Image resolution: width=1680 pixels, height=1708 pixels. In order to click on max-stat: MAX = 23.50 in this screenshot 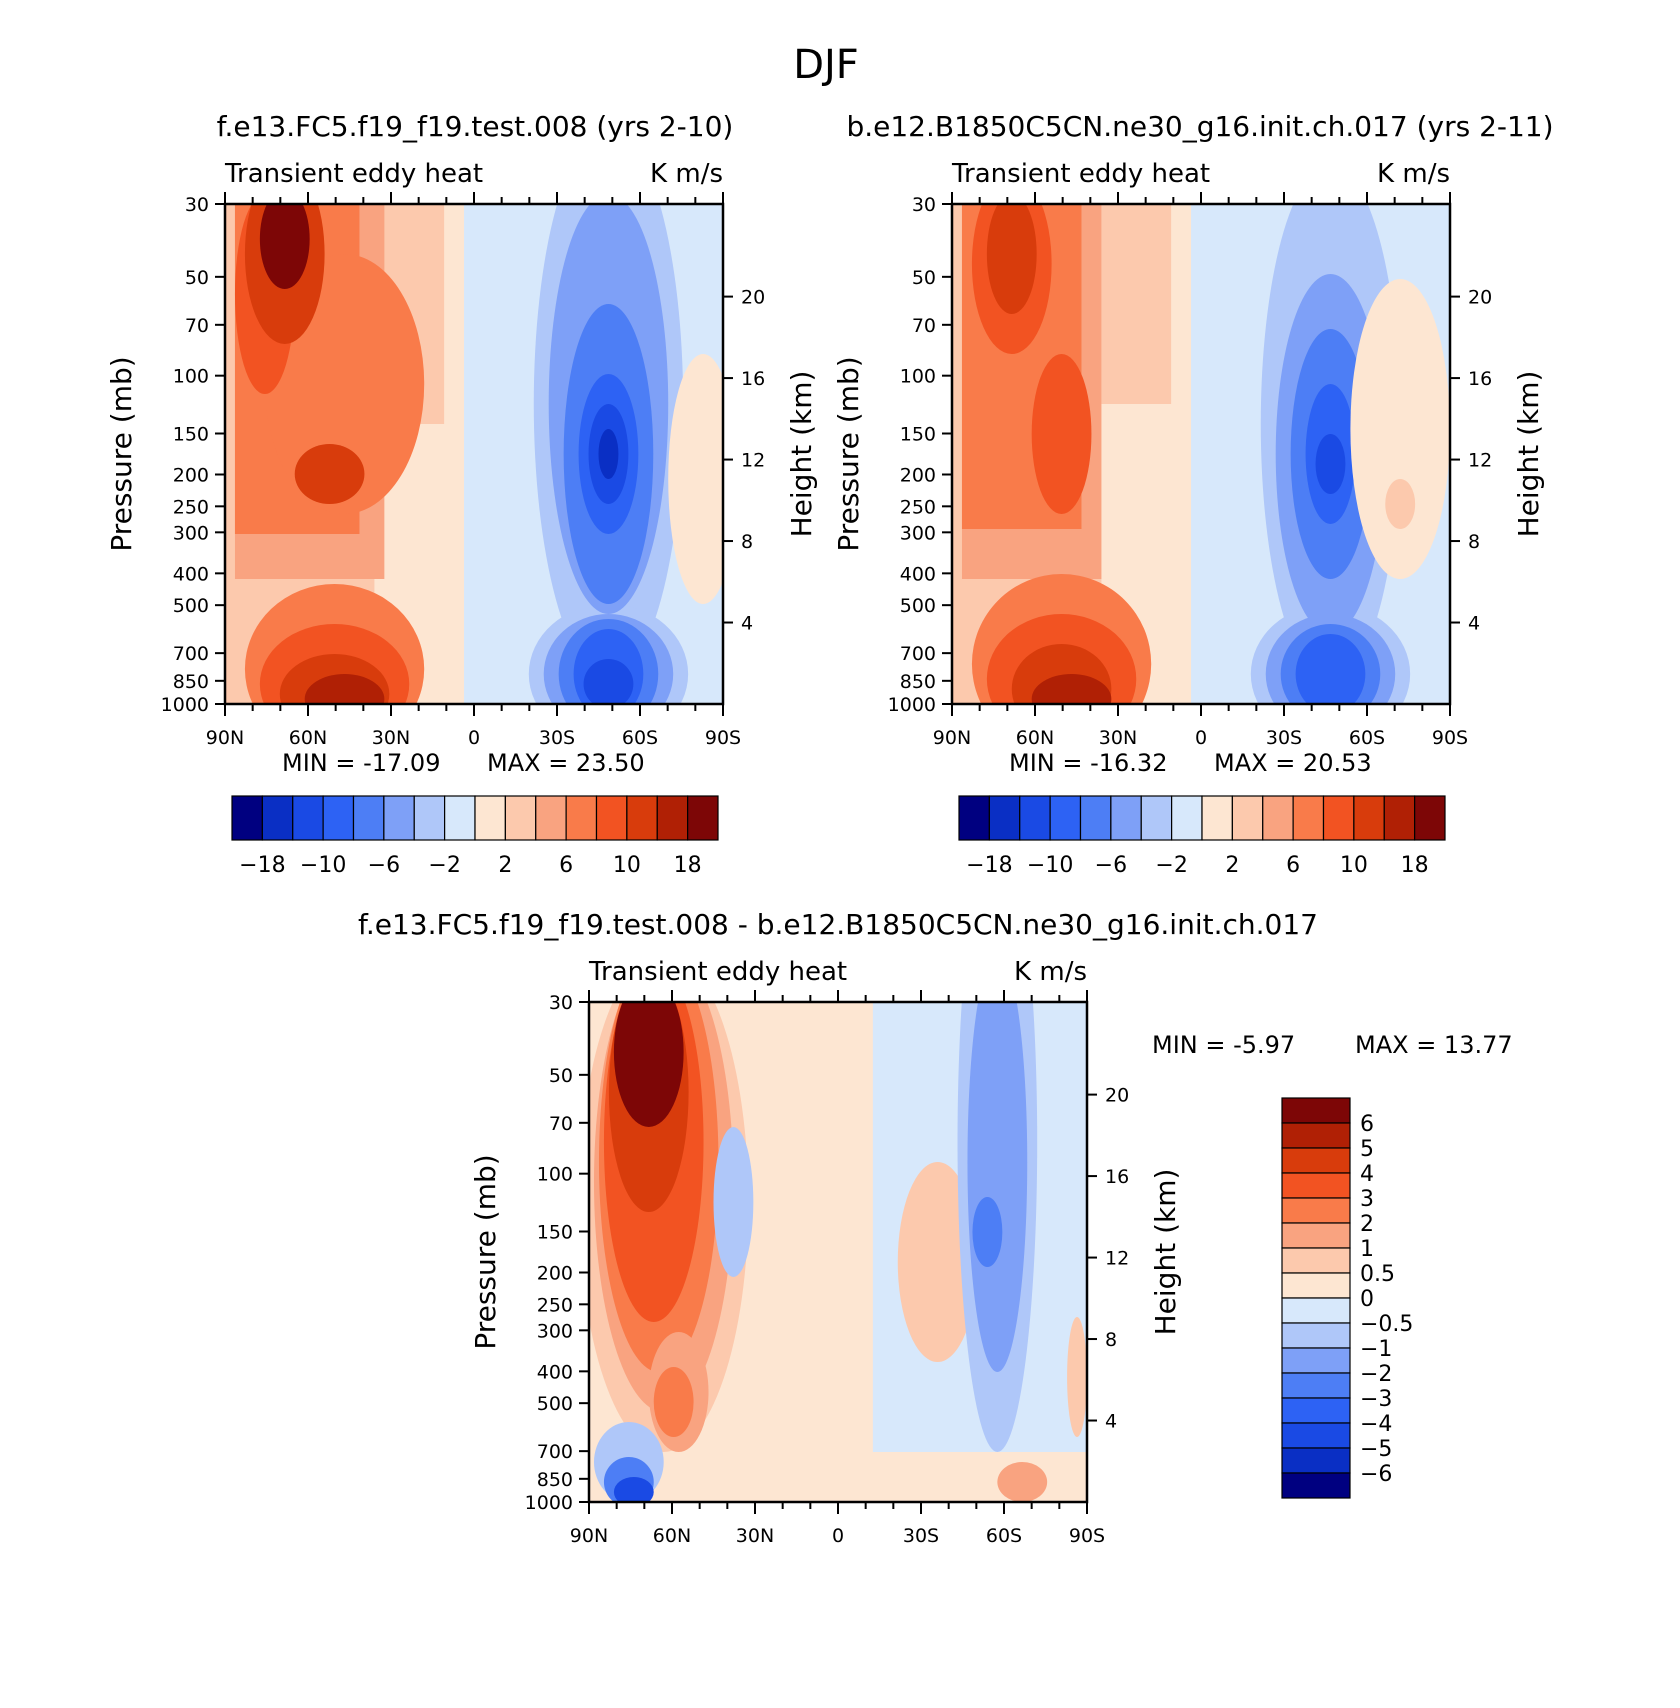, I will do `click(566, 763)`.